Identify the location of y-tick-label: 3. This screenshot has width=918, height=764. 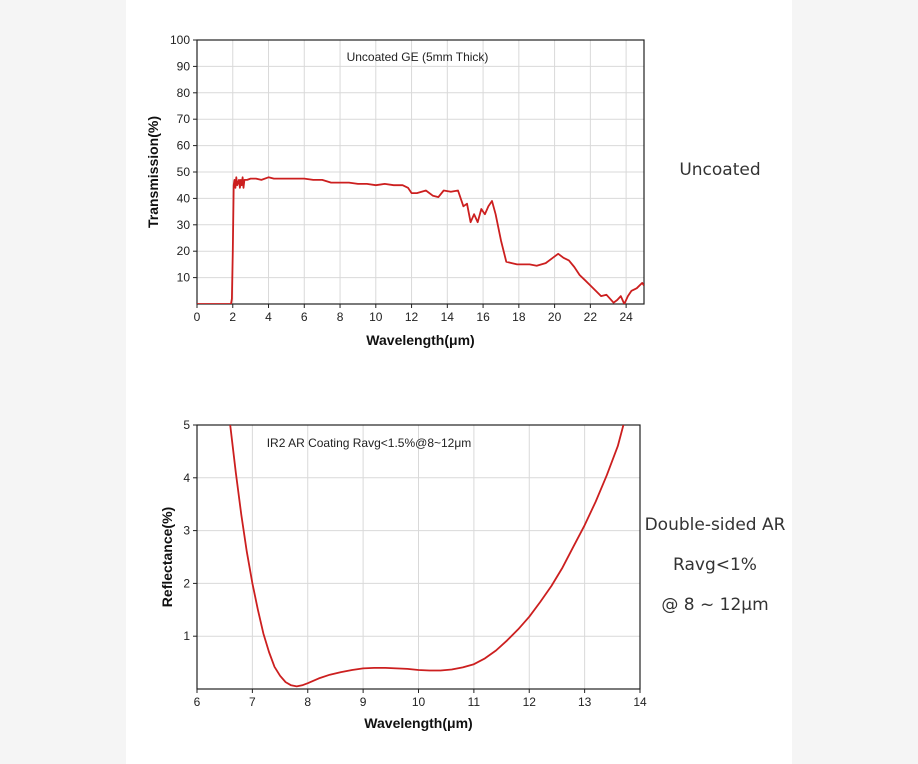
(186, 531).